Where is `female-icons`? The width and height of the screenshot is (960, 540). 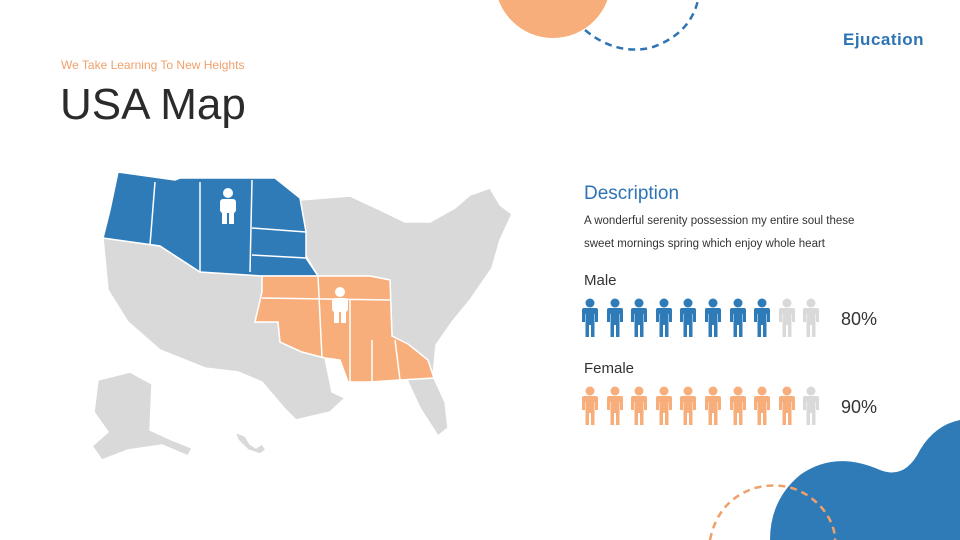
female-icons is located at coordinates (700, 406).